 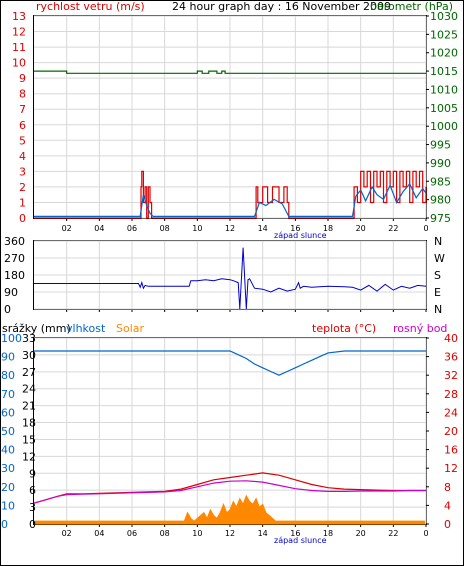 I want to click on y-tick-label-right: 975, so click(x=440, y=218).